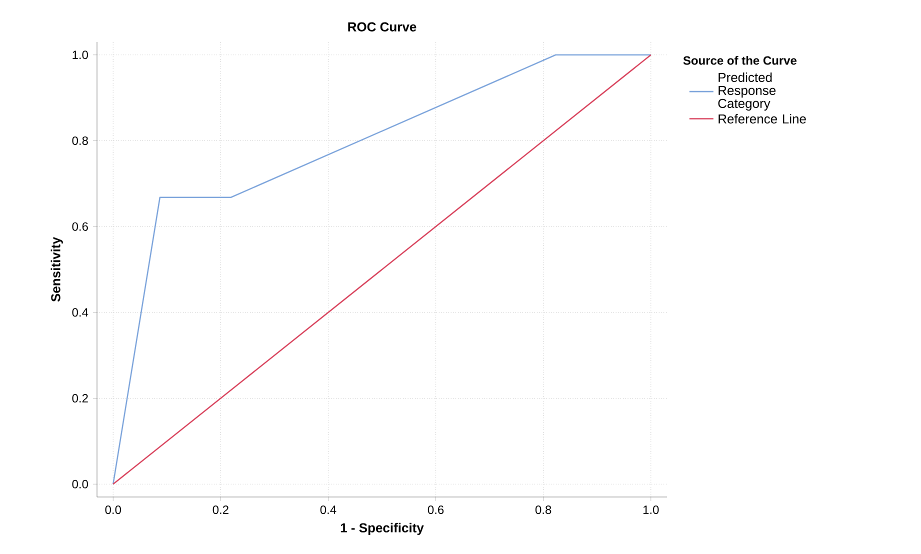 The image size is (921, 554). Describe the element at coordinates (382, 529) in the screenshot. I see `x-axis-title: 1 - Specificity` at that location.